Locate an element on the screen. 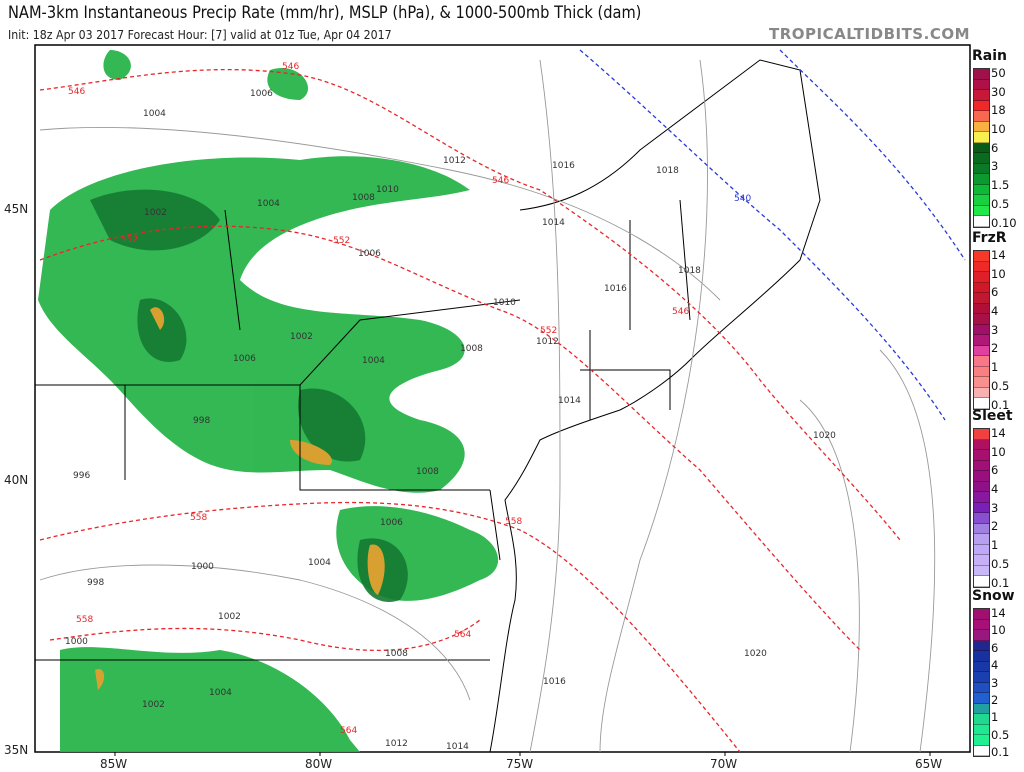 Image resolution: width=1024 pixels, height=772 pixels. isobar-label: 1010 is located at coordinates (504, 303).